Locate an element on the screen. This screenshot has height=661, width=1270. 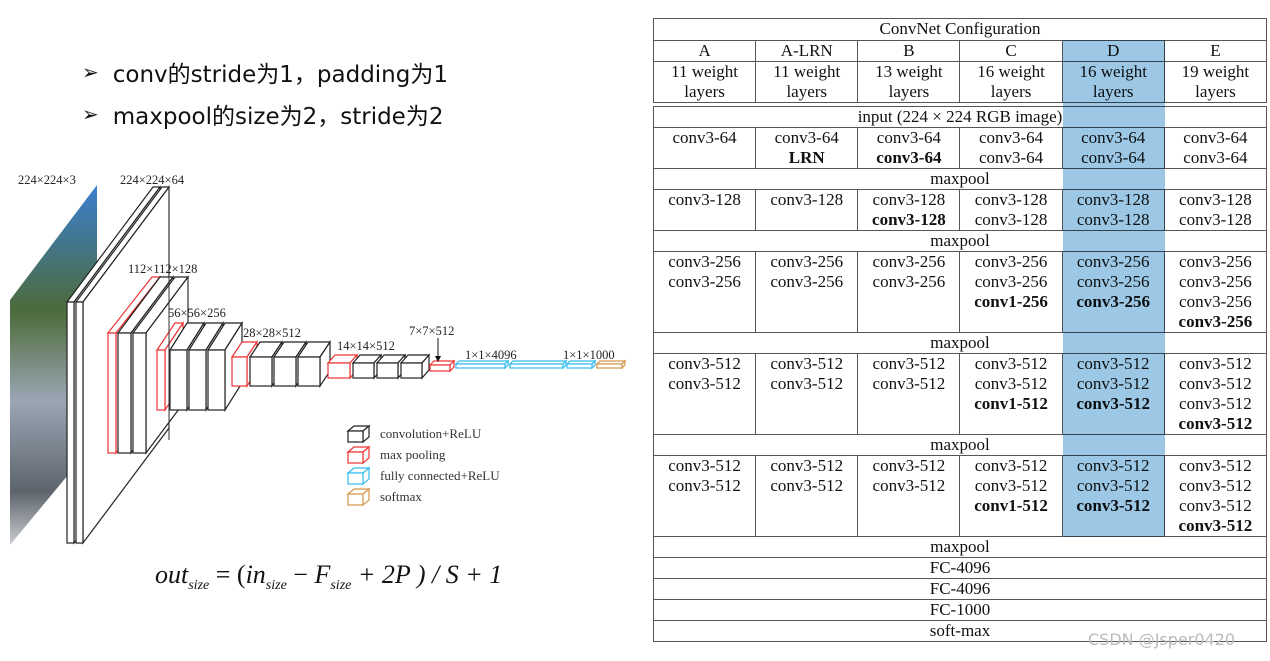
softmax-layer is located at coordinates (611, 364).